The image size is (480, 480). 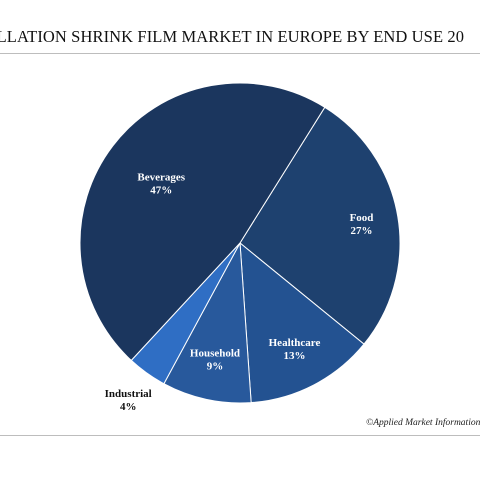 I want to click on top-divider, so click(x=240, y=53).